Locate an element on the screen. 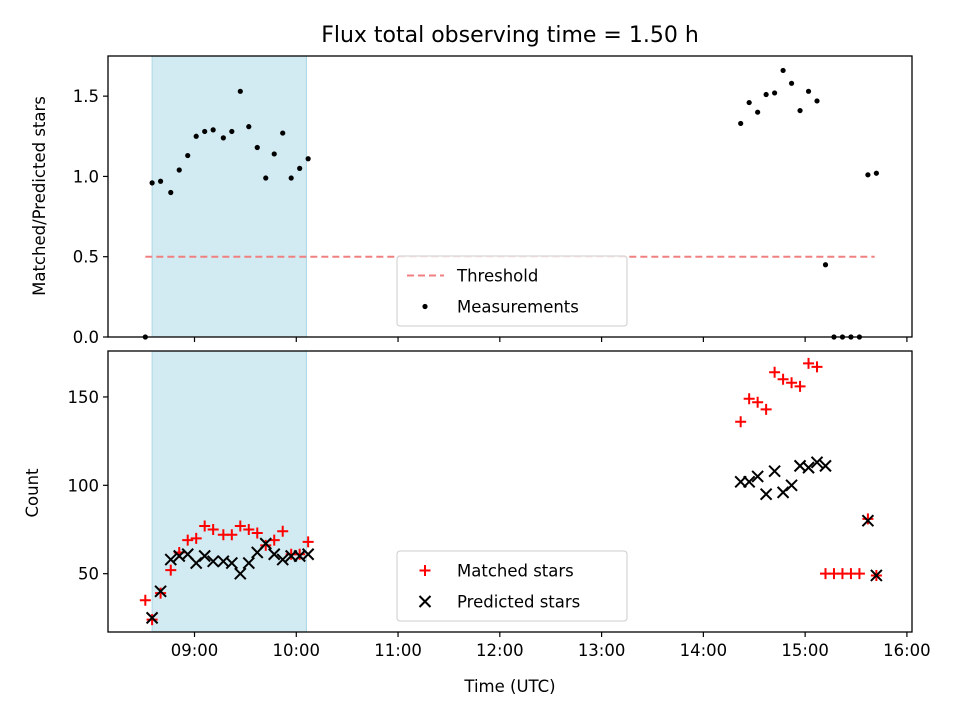  xtick-label: 16:00 is located at coordinates (907, 650).